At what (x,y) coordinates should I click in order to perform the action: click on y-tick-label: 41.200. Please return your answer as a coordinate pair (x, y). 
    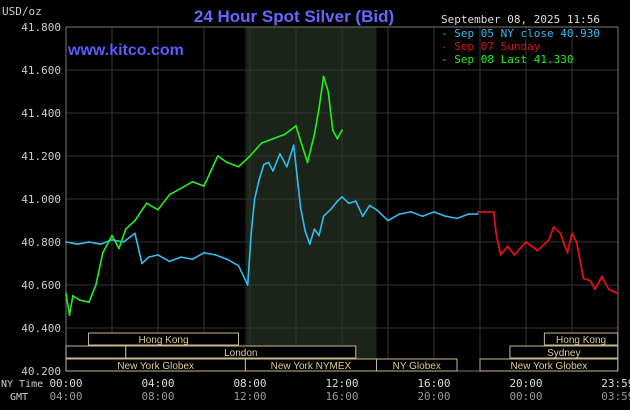
    Looking at the image, I should click on (41, 156).